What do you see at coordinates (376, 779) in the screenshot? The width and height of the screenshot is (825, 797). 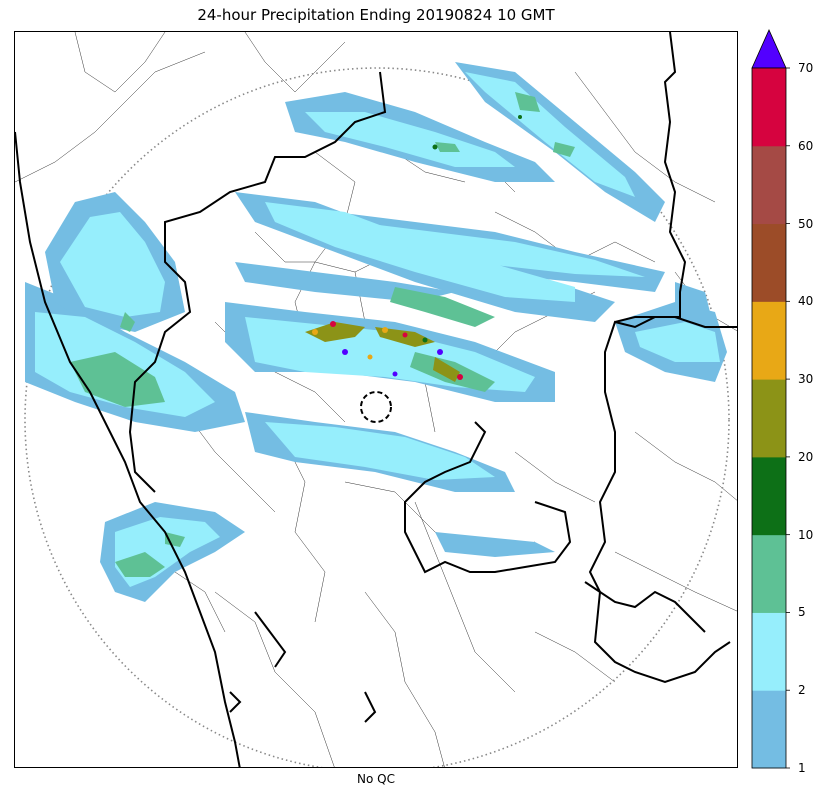 I see `x-axis-label: No QC` at bounding box center [376, 779].